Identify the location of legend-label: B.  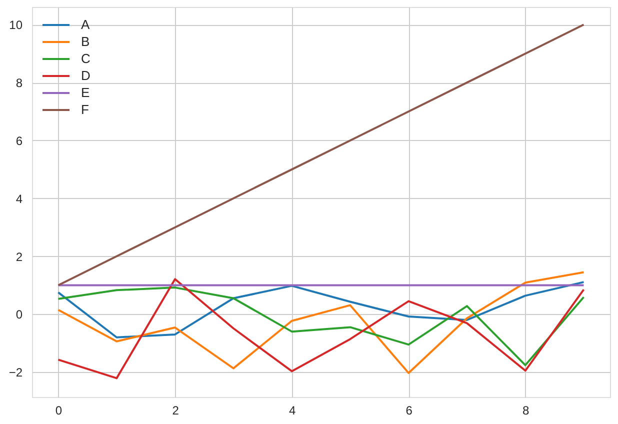
(85, 41).